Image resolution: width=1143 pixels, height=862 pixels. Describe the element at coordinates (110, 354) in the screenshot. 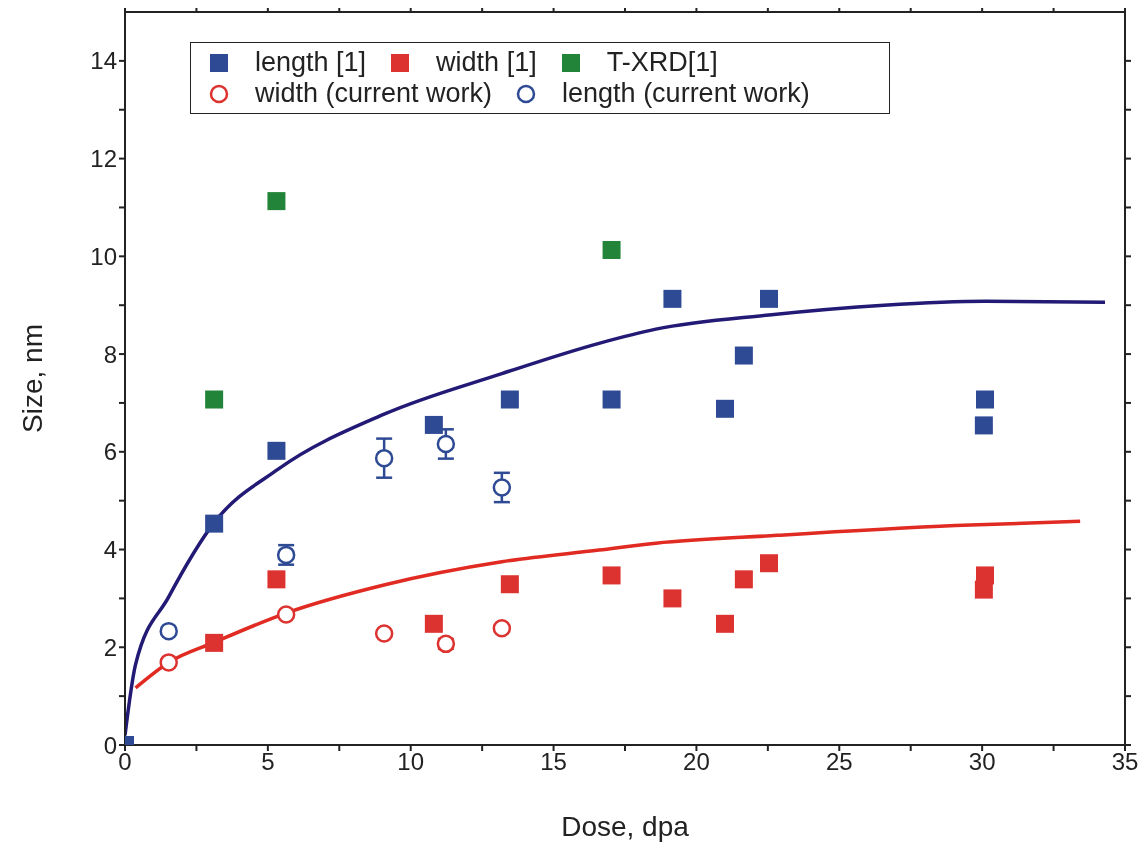

I see `y-tick-label: 8` at that location.